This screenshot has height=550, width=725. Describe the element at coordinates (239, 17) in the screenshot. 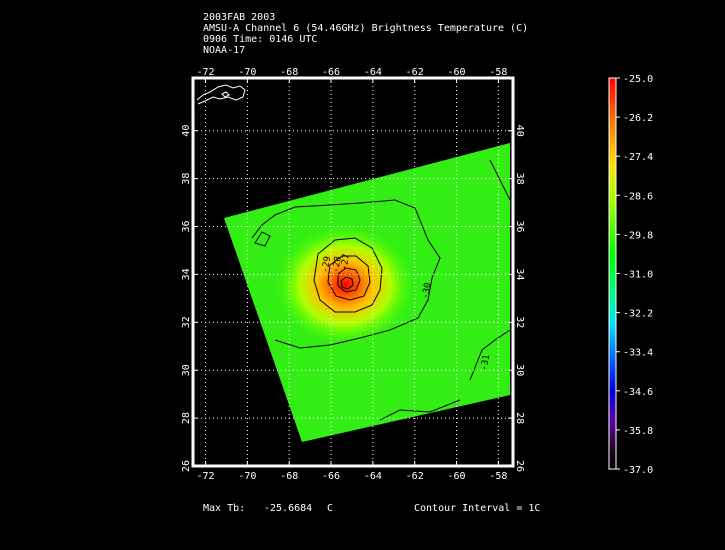

I see `title-line-1: 2003FAB 2003` at that location.